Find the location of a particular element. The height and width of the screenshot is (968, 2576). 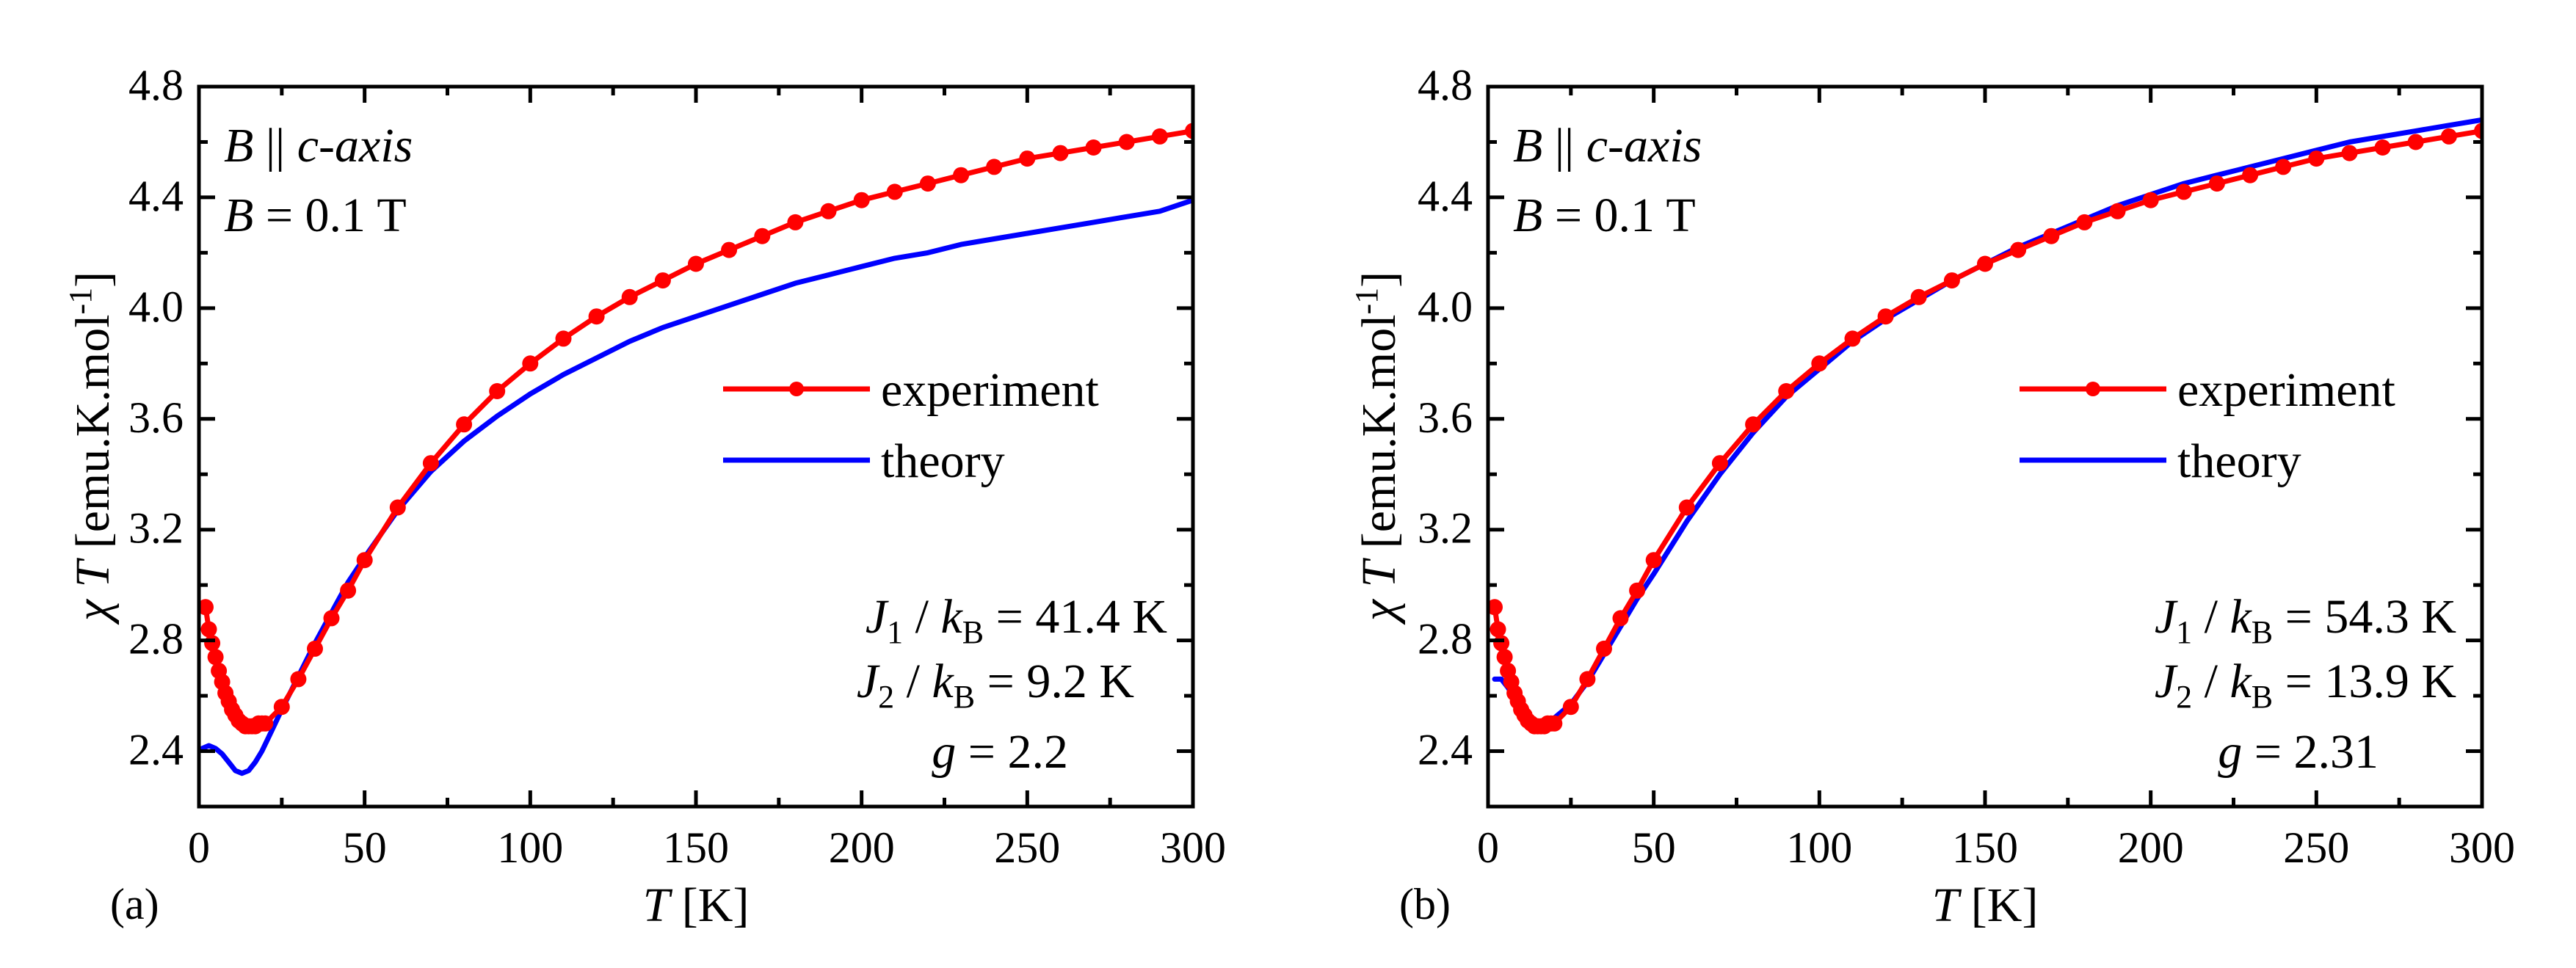

panel-a-x-tick-label: 100 is located at coordinates (530, 847).